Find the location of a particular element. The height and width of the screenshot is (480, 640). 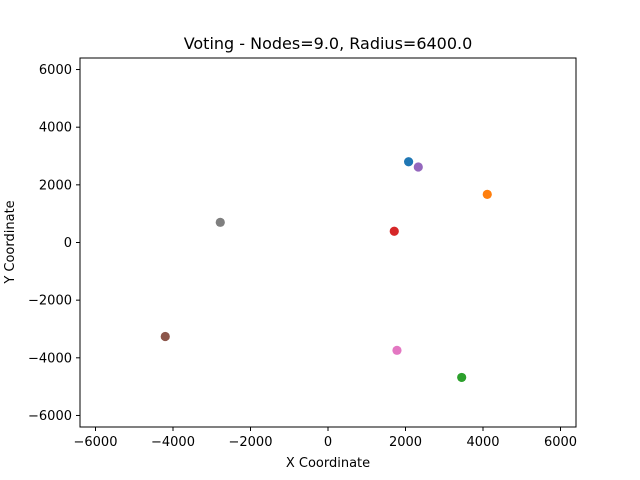

x-tick-label: −2000 is located at coordinates (251, 442).